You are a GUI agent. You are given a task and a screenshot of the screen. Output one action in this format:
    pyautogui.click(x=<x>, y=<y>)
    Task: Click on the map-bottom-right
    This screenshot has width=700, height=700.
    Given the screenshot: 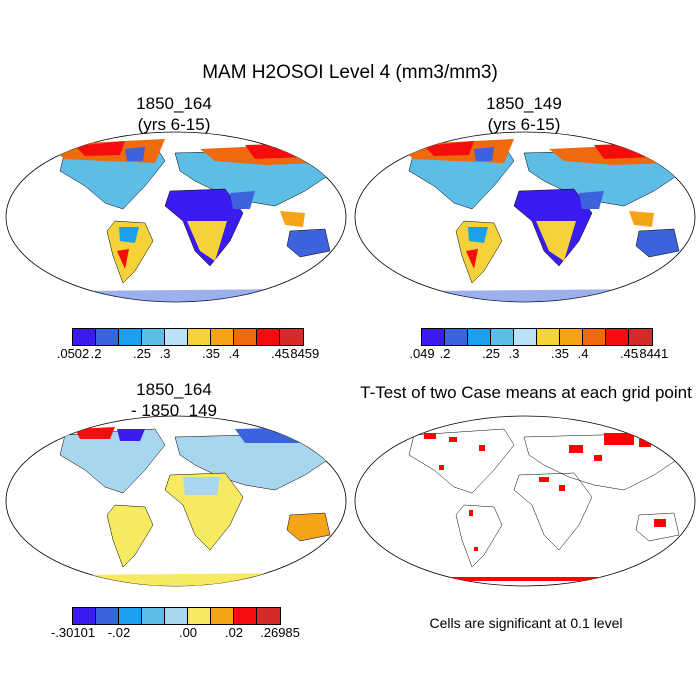 What is the action you would take?
    pyautogui.click(x=525, y=501)
    